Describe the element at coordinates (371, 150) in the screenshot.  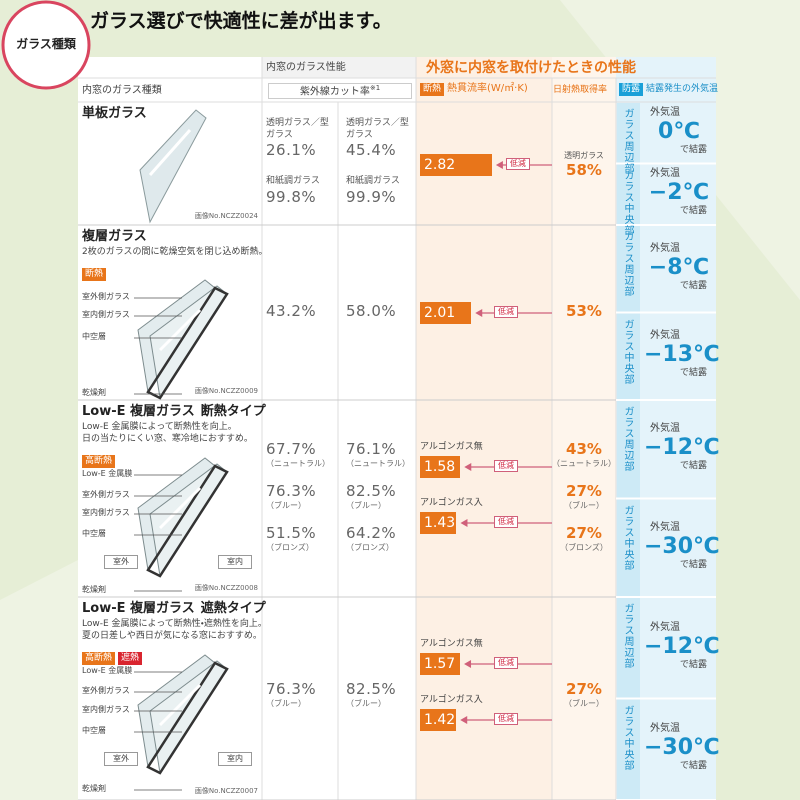
I see `uv-value: 45.4%` at that location.